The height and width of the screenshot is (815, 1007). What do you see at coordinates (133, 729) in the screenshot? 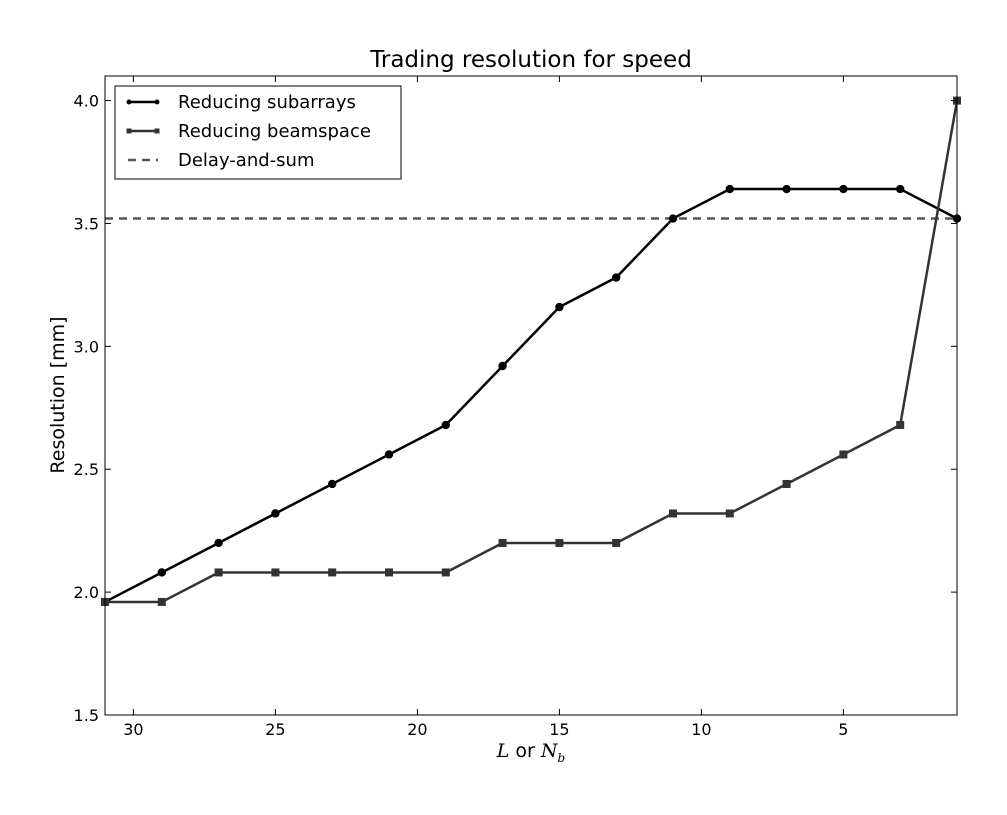
I see `x-tick-label: 30` at bounding box center [133, 729].